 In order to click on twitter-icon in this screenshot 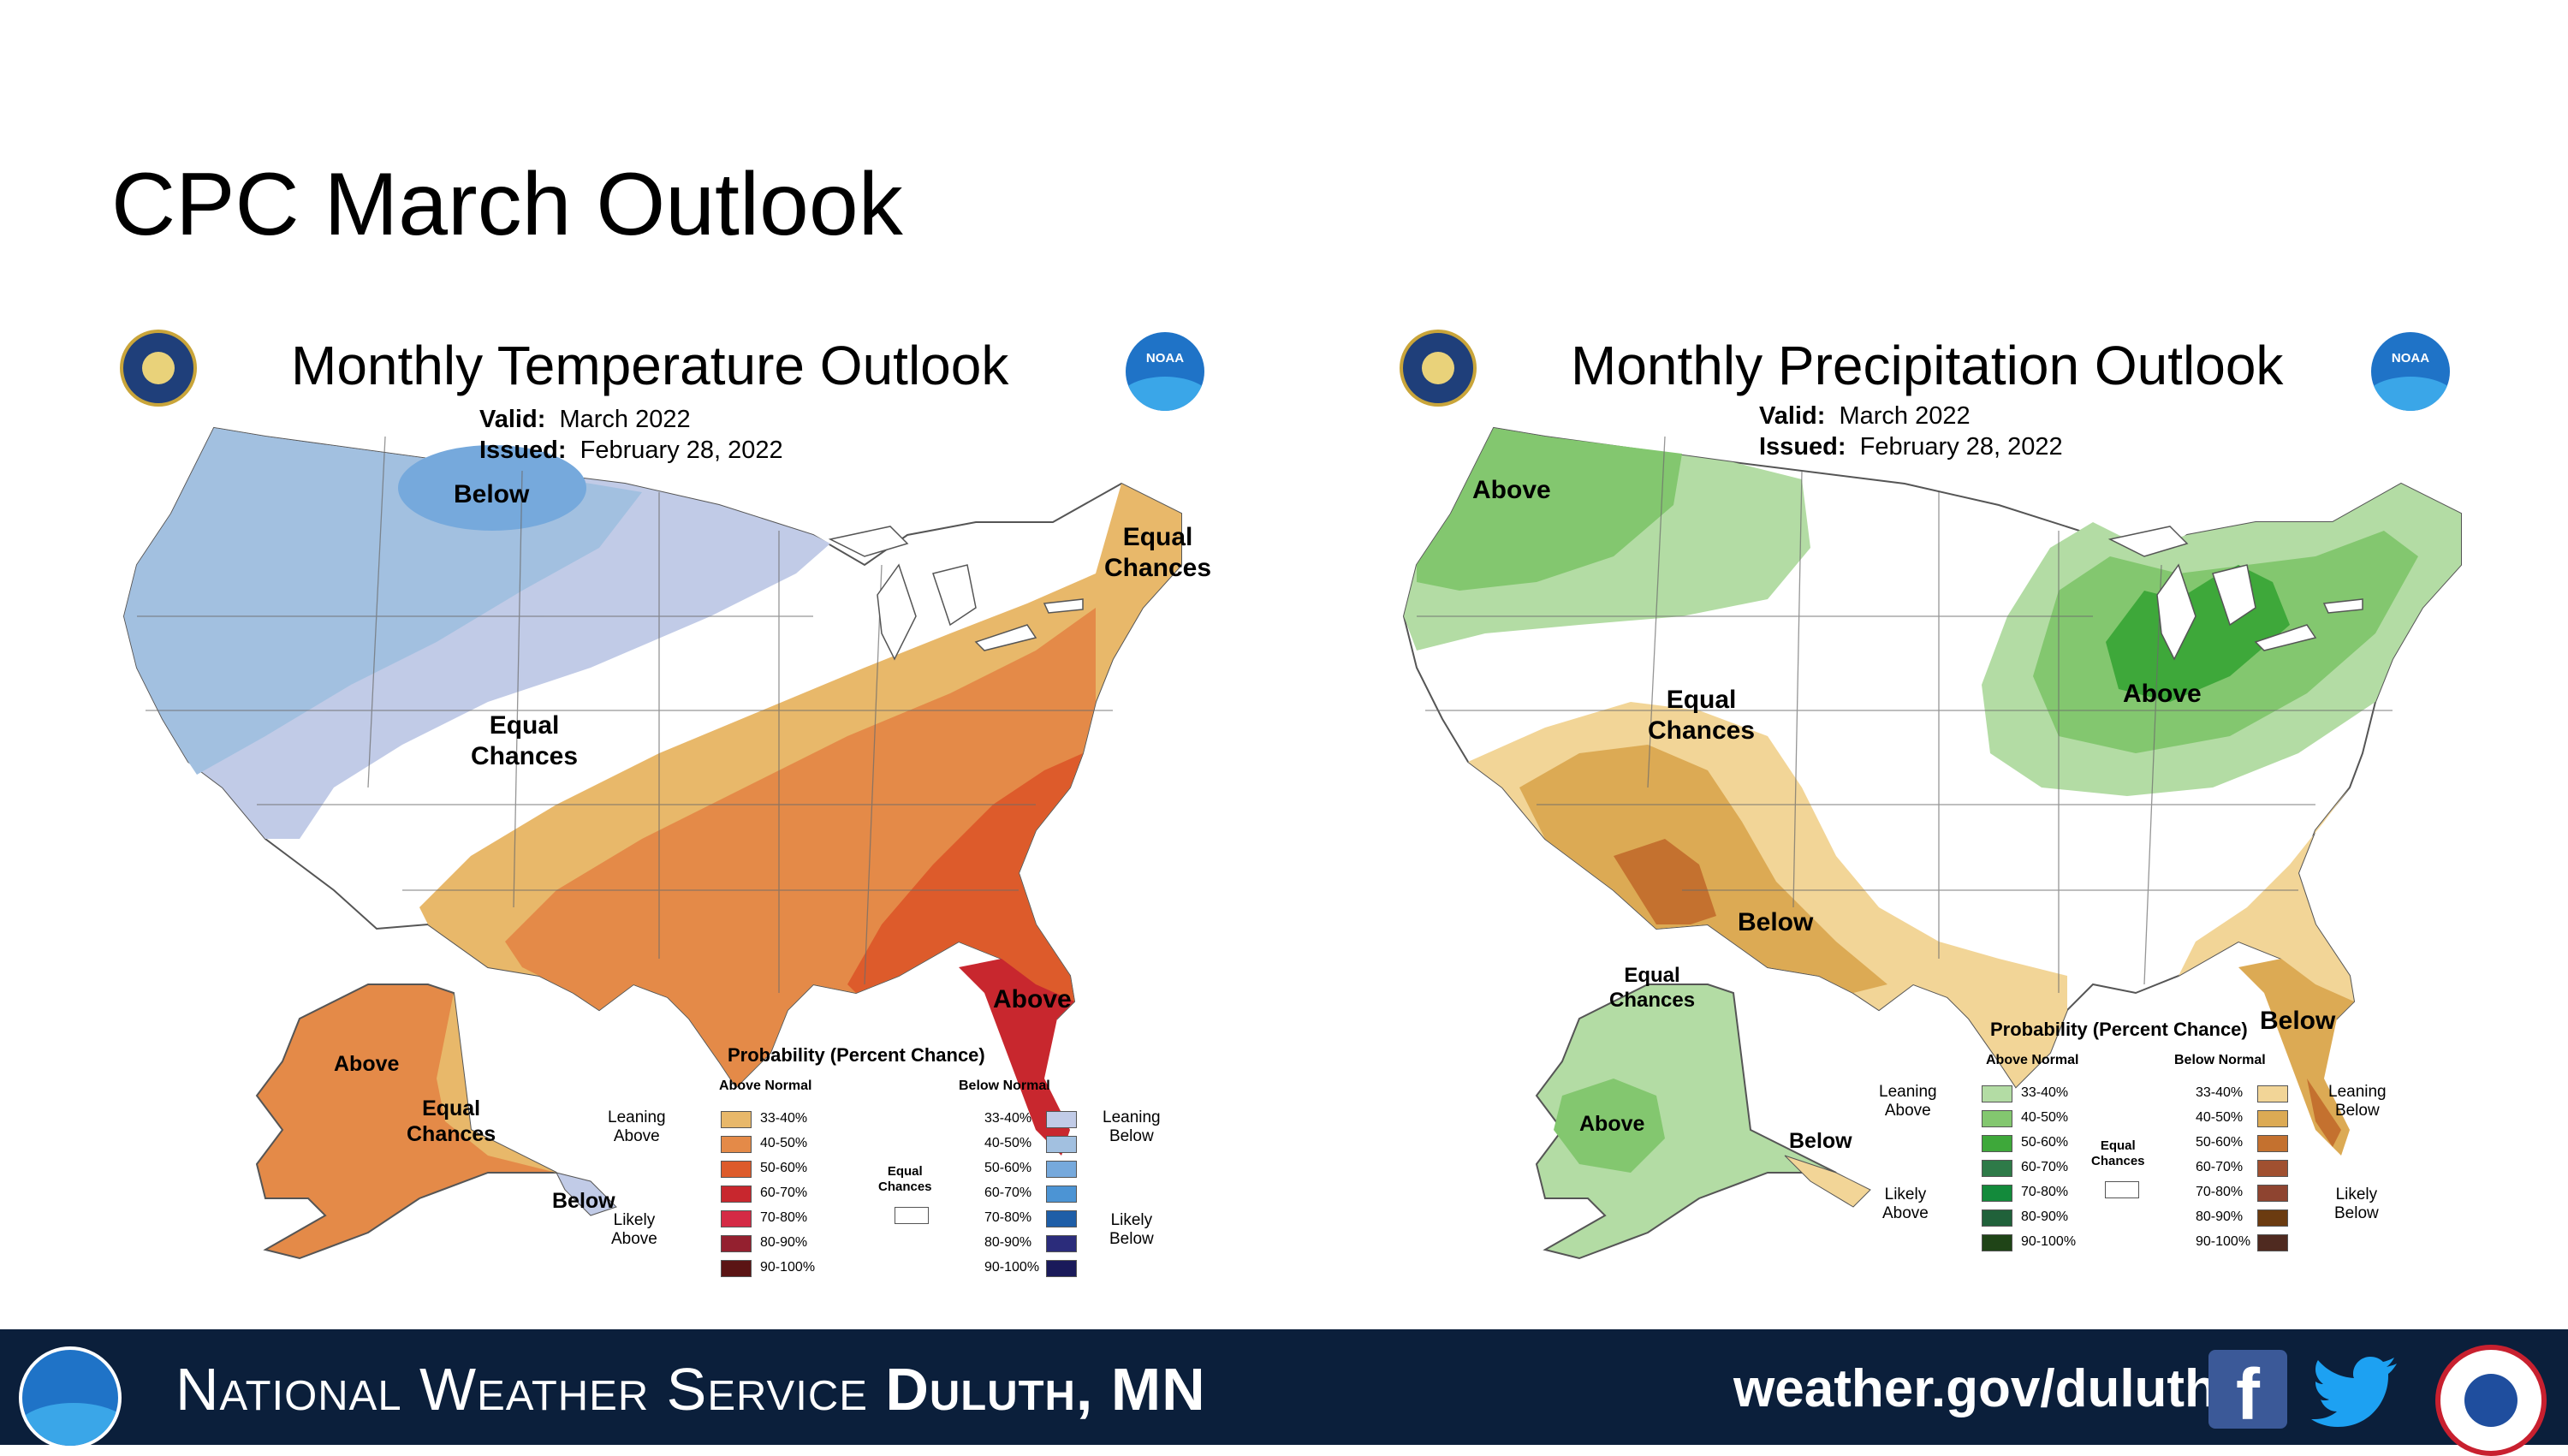, I will do `click(2358, 1391)`.